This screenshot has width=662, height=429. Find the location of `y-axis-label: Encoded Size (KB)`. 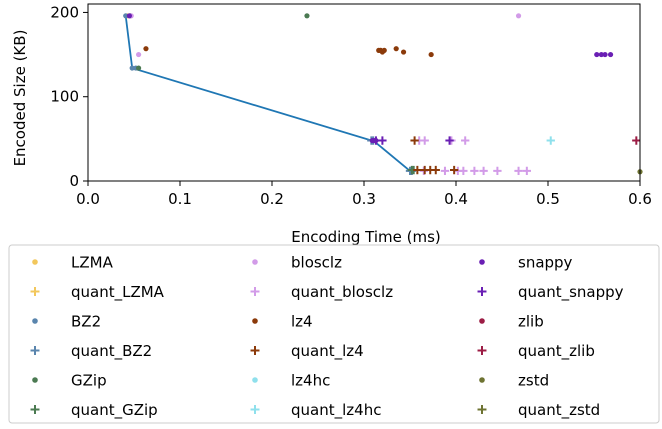

y-axis-label: Encoded Size (KB) is located at coordinates (20, 98).